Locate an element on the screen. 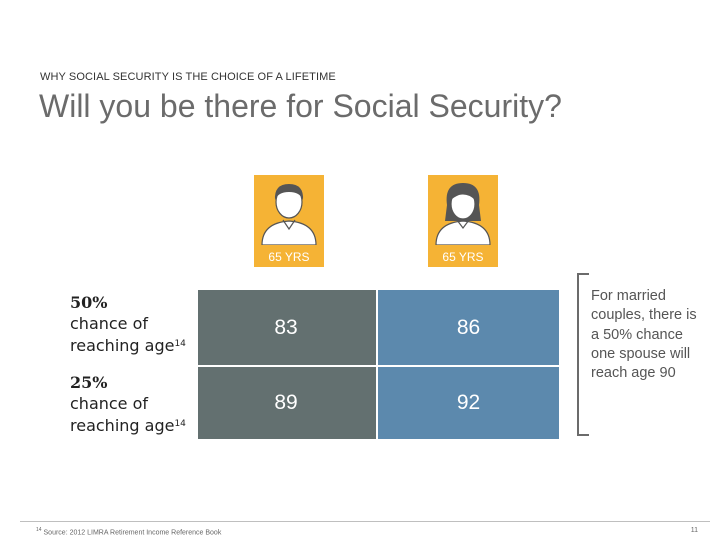  footer-divider is located at coordinates (365, 521).